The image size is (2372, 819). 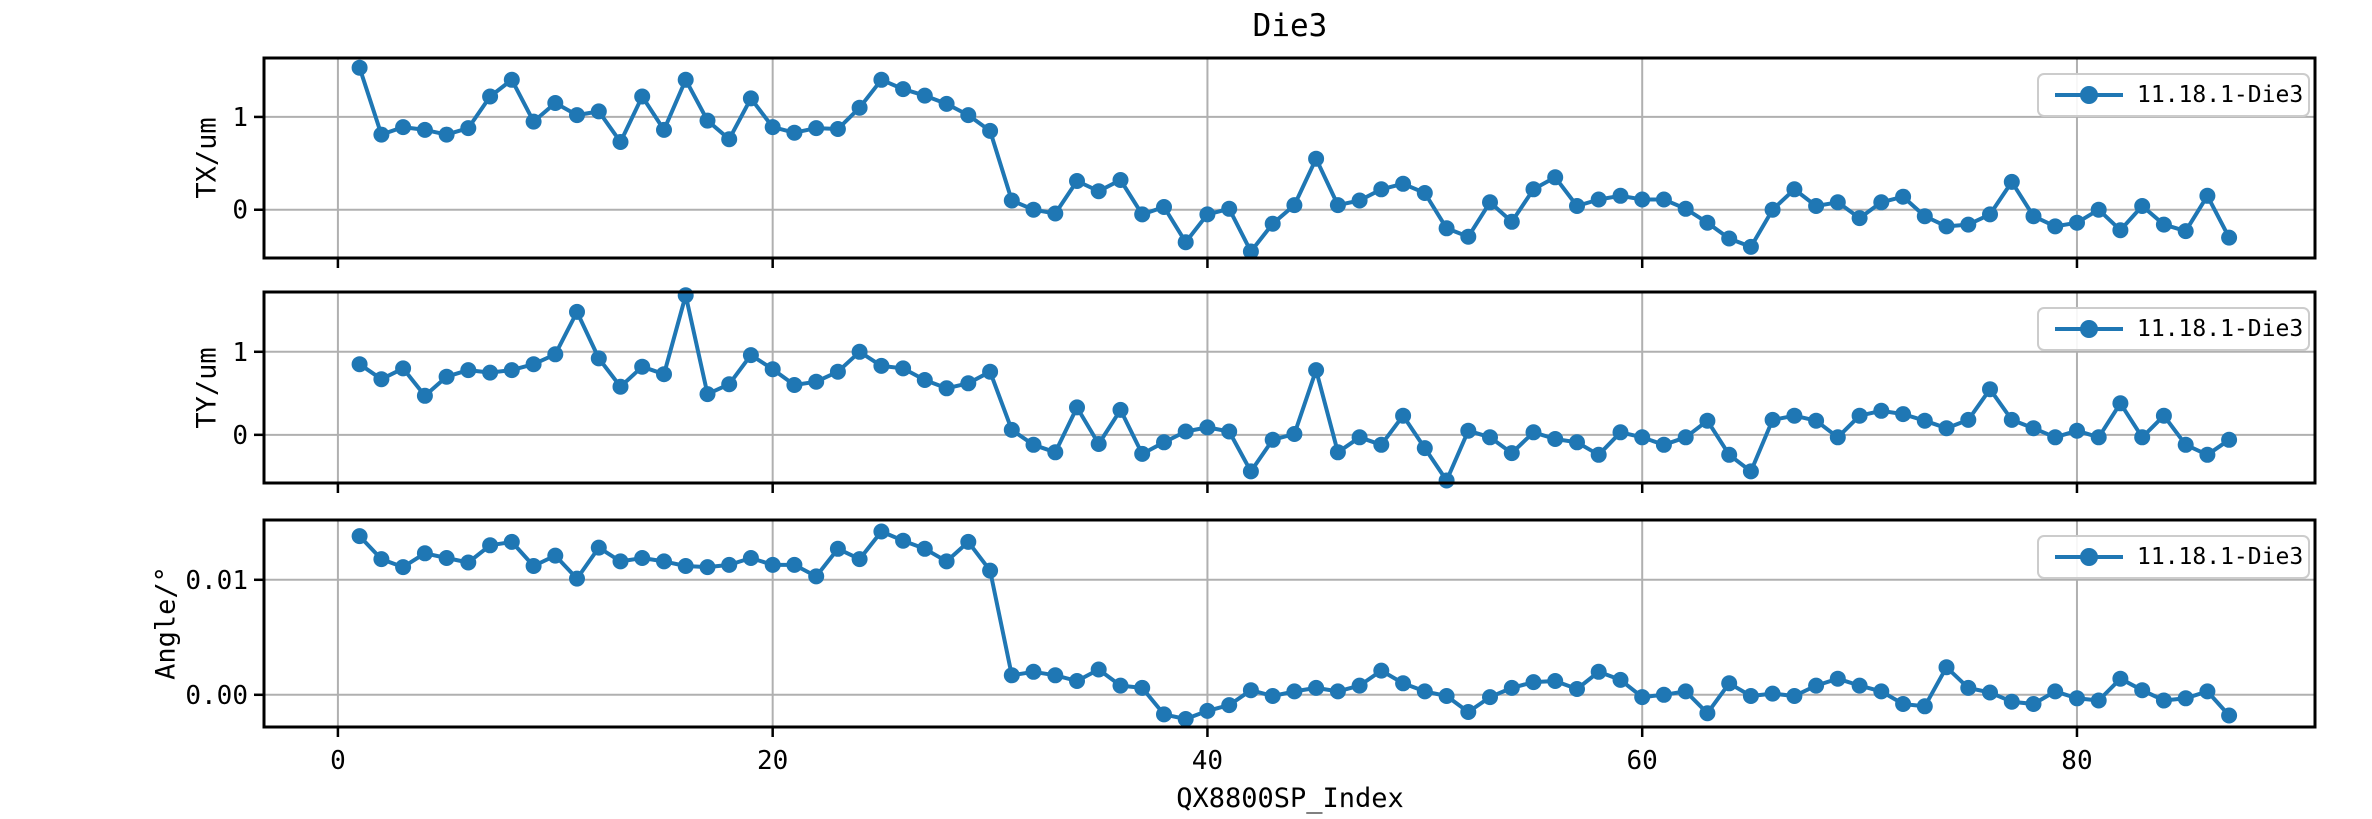 I want to click on y-axis-label-angle: Angle/°, so click(x=166, y=623).